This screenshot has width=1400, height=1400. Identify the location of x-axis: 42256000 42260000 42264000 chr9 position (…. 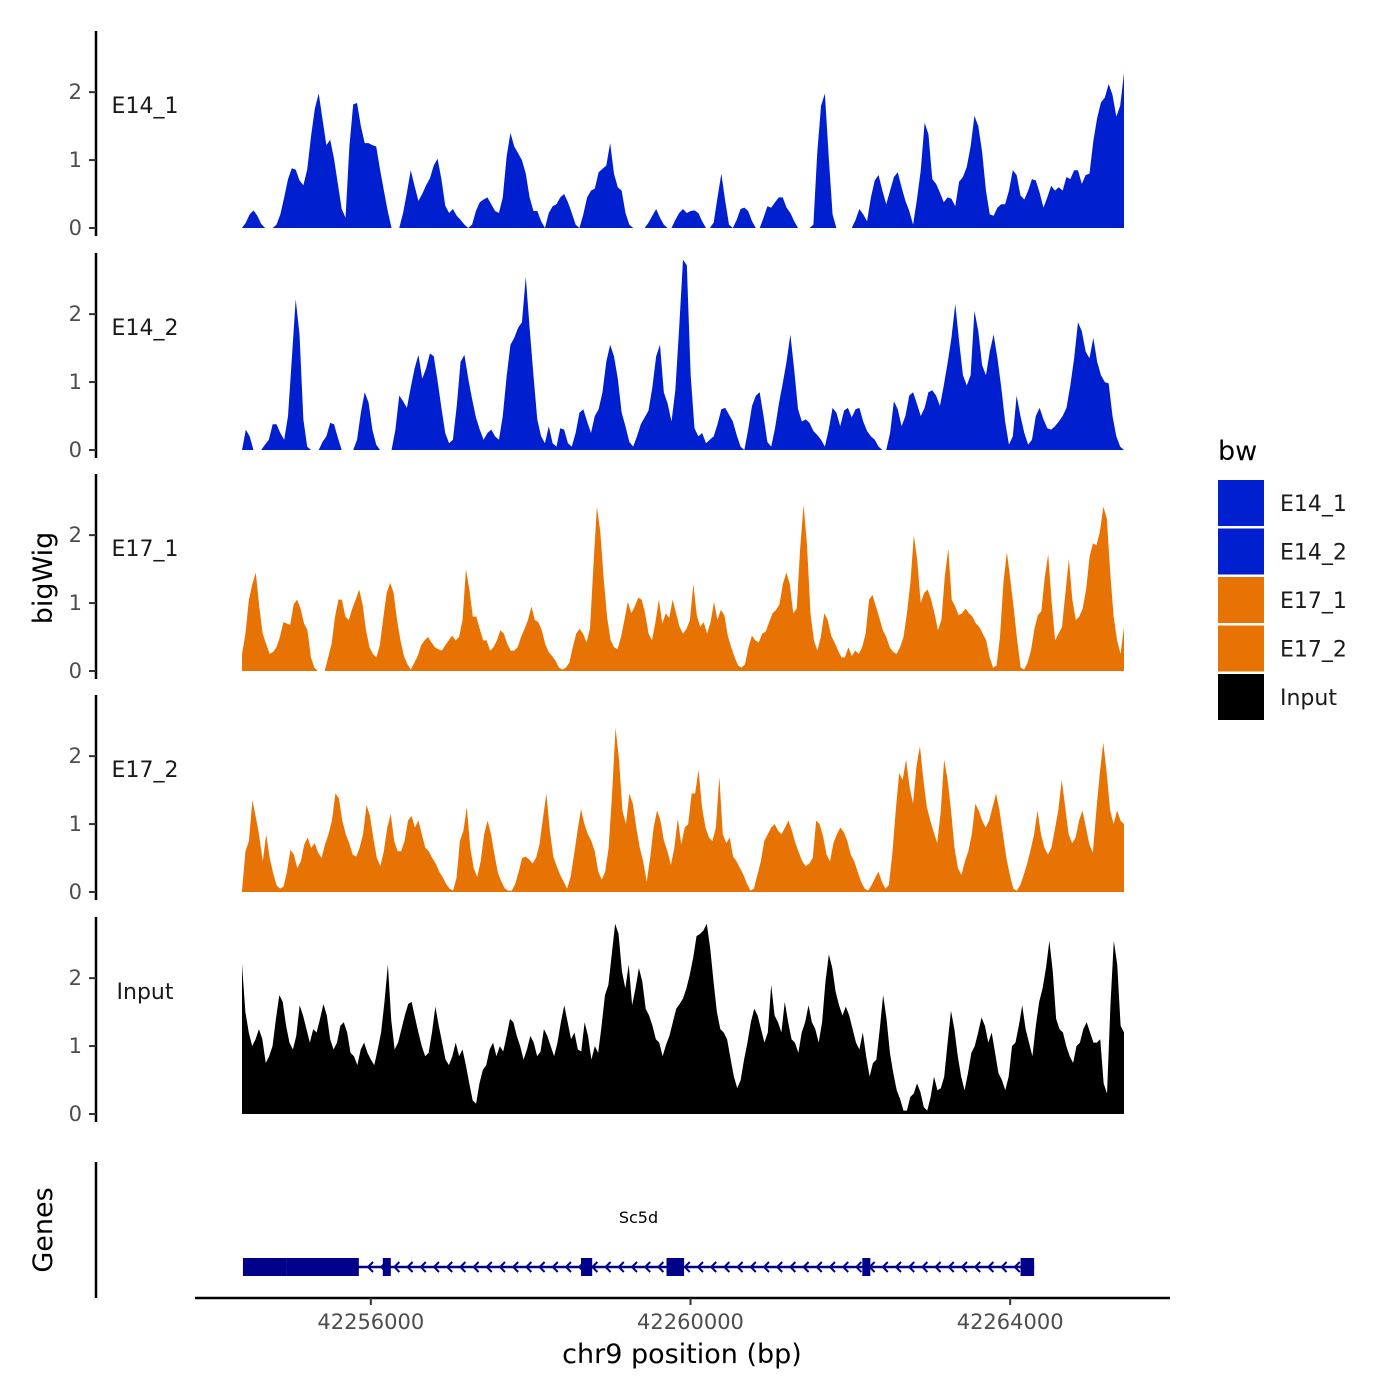
(682, 1333).